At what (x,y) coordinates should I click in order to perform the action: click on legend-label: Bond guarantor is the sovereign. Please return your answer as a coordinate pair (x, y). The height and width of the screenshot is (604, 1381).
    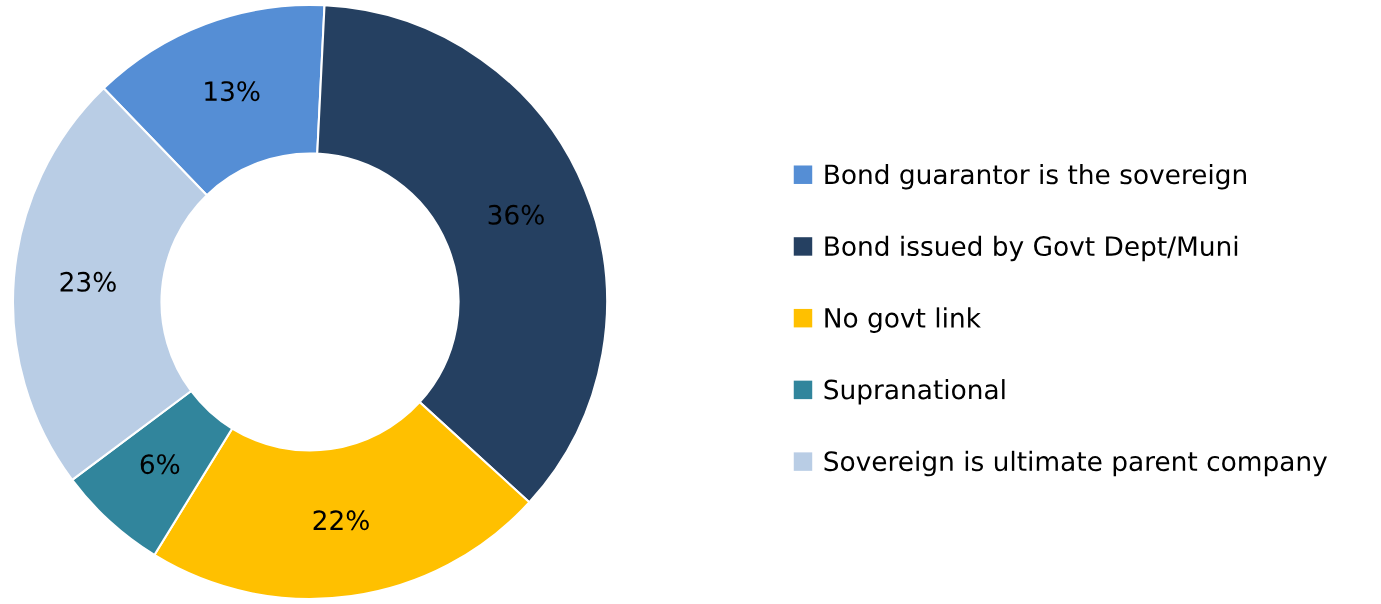
    Looking at the image, I should click on (1035, 176).